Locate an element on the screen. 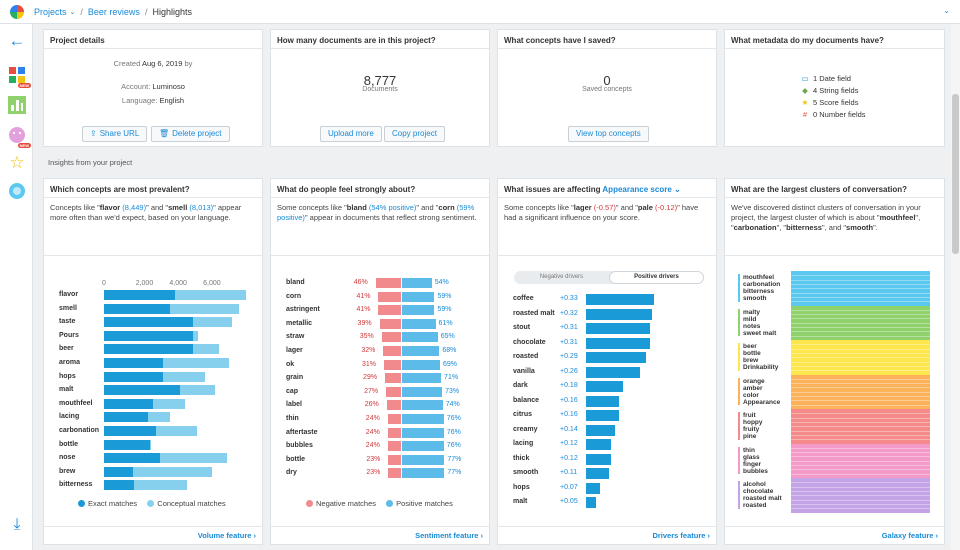 Image resolution: width=960 pixels, height=550 pixels. driver-value-label: +0.32 is located at coordinates (569, 313).